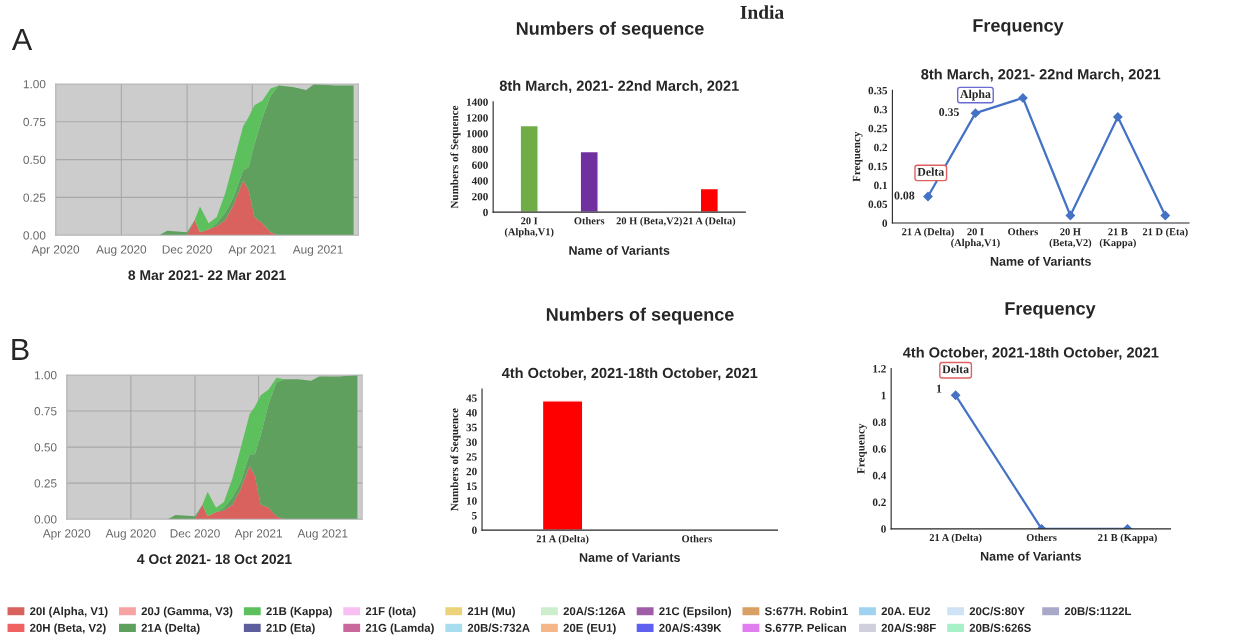 The height and width of the screenshot is (641, 1236). I want to click on y-tick-label: 600, so click(480, 165).